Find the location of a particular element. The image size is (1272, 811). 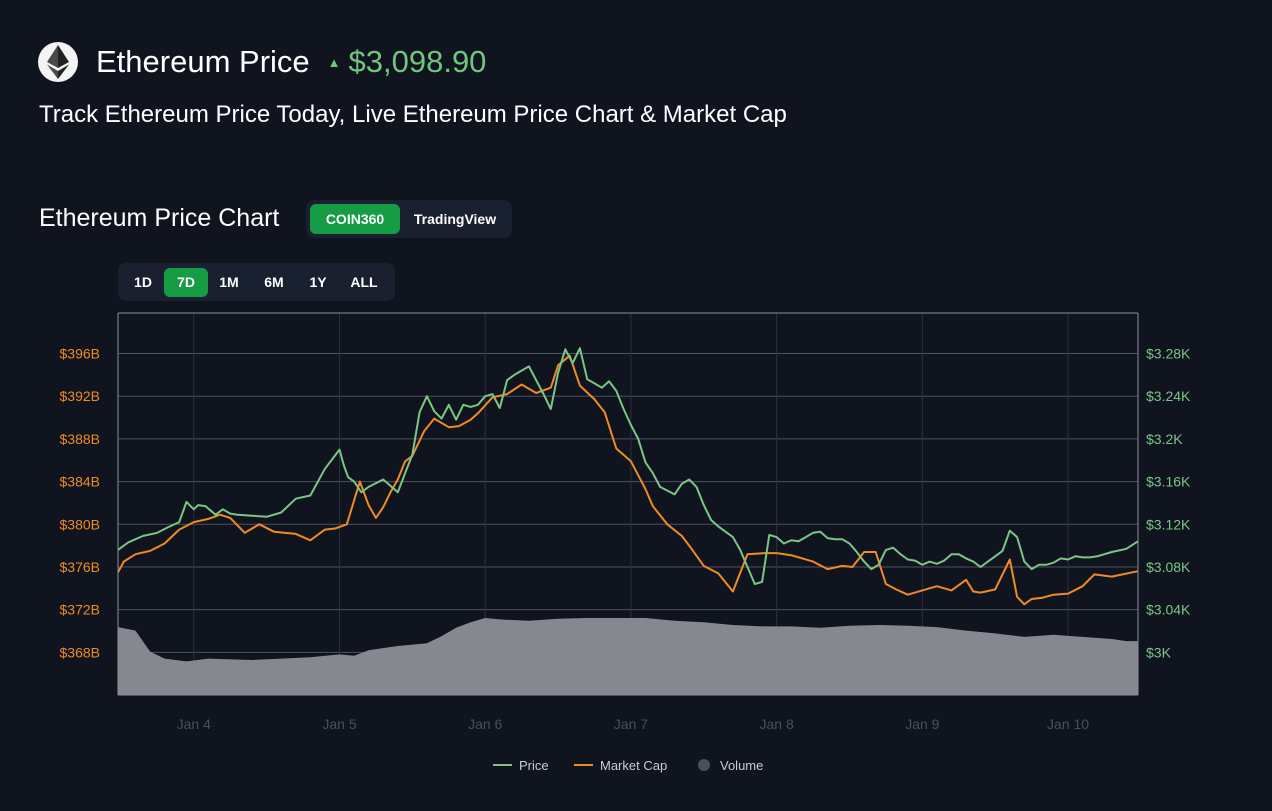

right-tick-label: $3.2K is located at coordinates (1164, 439).